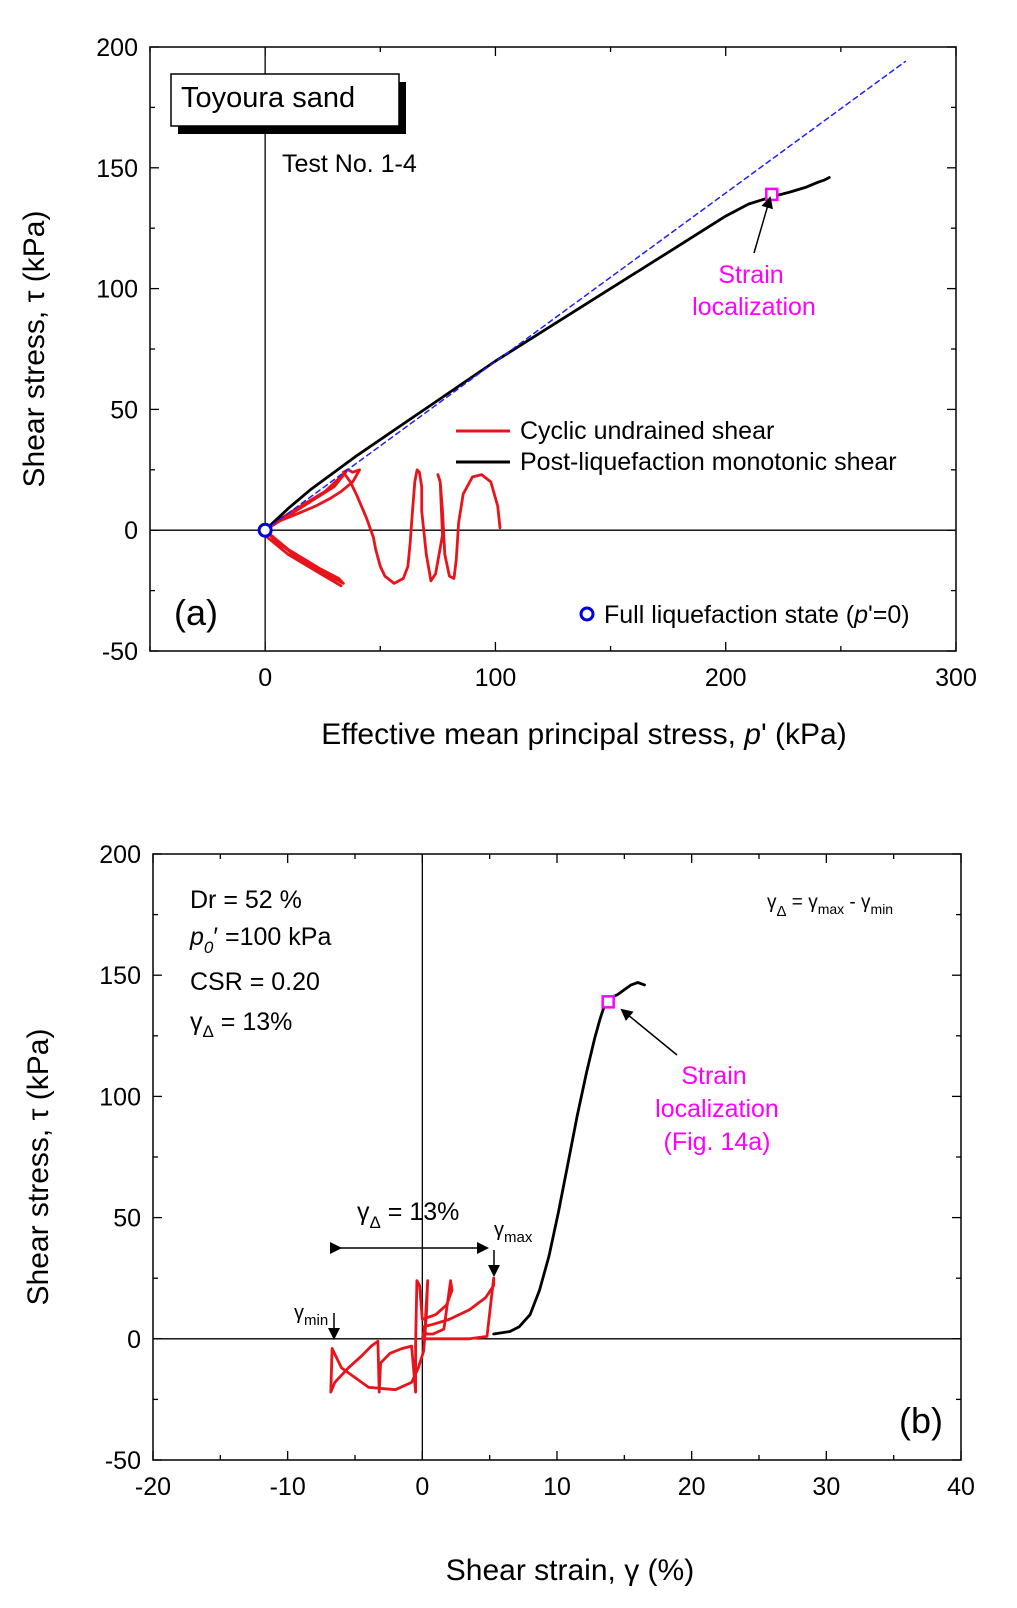 This screenshot has height=1608, width=1017. Describe the element at coordinates (153, 1487) in the screenshot. I see `panel-b-xtick-label: -20` at that location.